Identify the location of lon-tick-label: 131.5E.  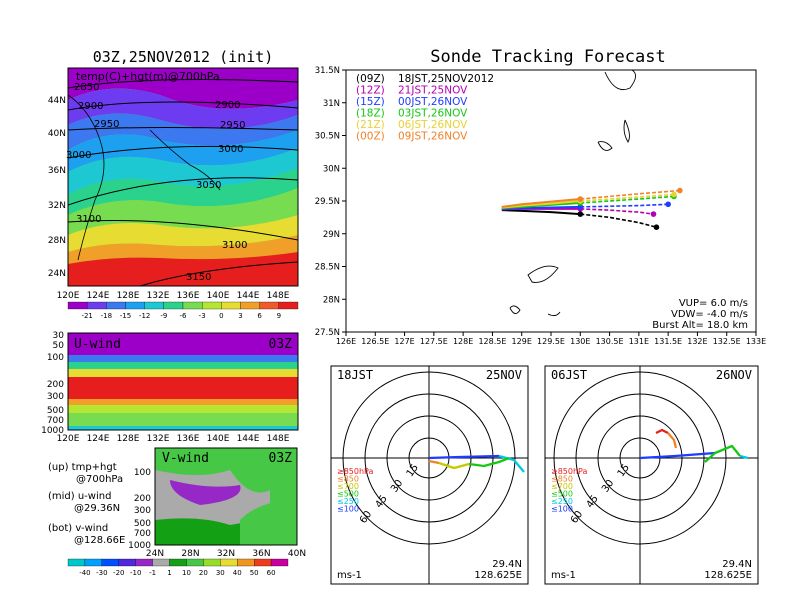
(668, 341).